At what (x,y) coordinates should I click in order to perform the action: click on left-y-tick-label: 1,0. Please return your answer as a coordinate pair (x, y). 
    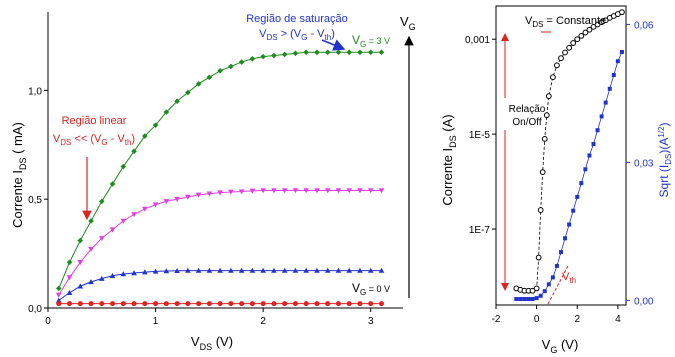
    Looking at the image, I should click on (35, 91).